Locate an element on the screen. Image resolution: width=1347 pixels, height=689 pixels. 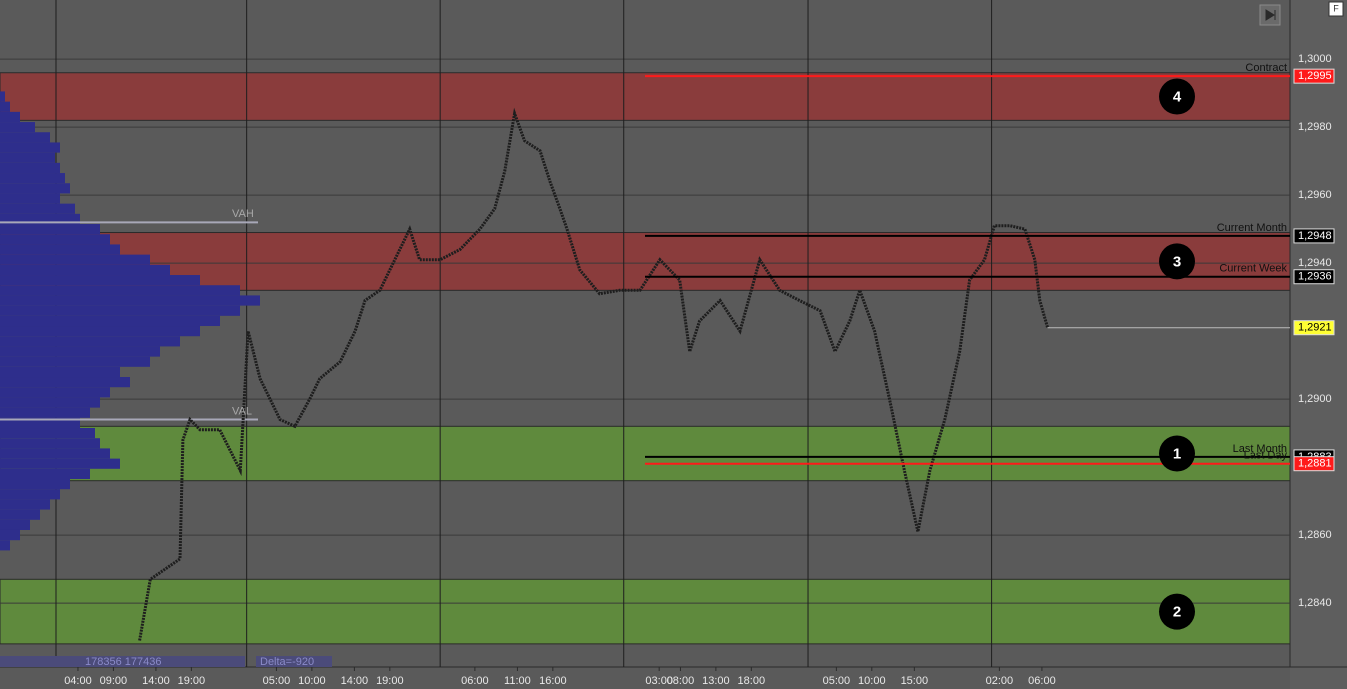
play-icon is located at coordinates (1270, 15).